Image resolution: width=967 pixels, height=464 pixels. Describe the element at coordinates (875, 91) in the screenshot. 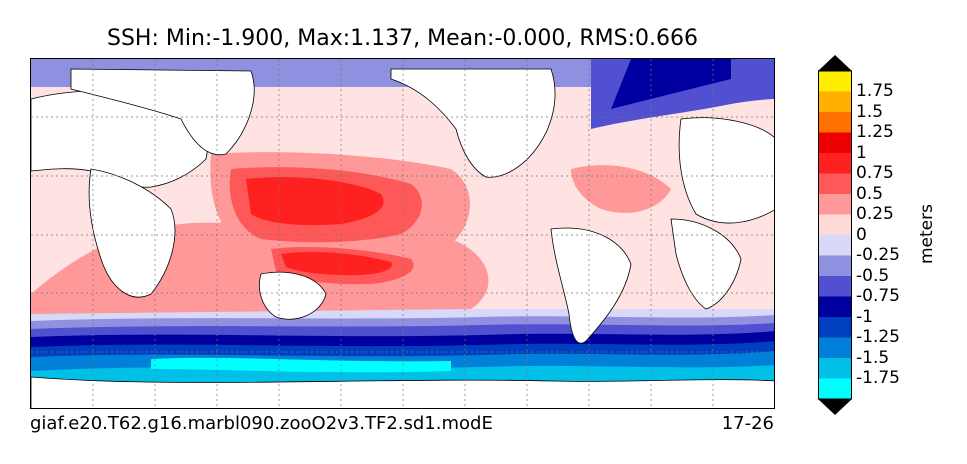

I see `colorbar-tick-label: 1.75` at that location.